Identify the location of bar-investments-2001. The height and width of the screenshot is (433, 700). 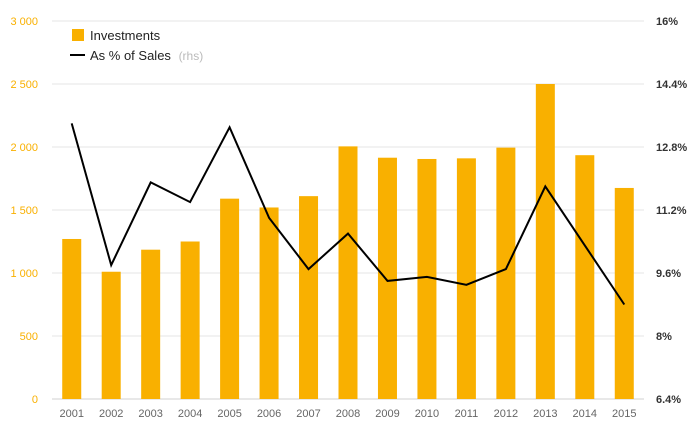
(72, 318).